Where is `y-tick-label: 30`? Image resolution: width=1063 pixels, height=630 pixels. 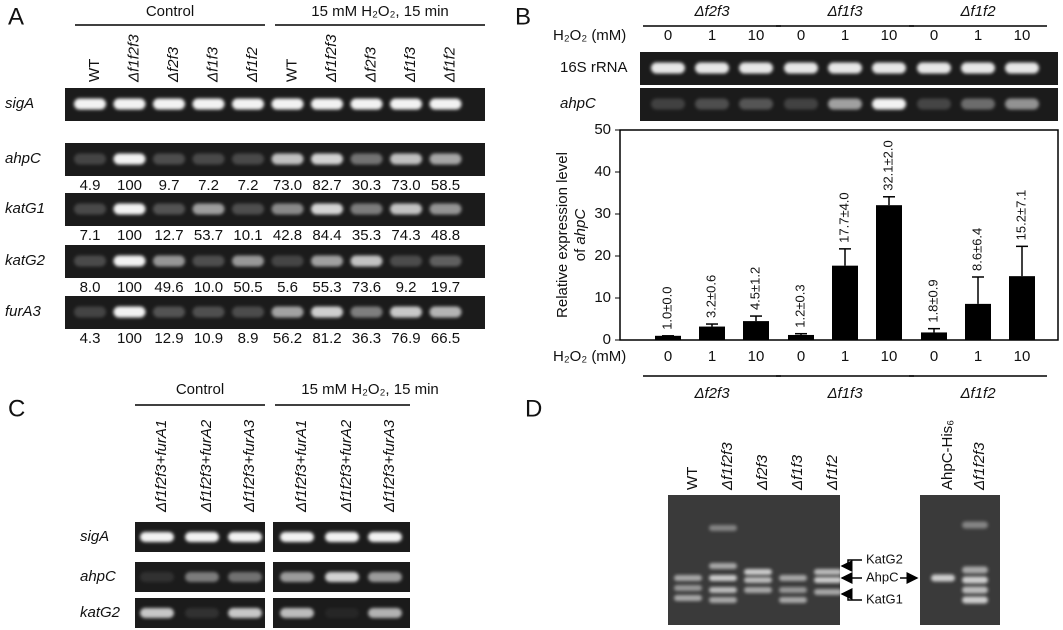 y-tick-label: 30 is located at coordinates (602, 213).